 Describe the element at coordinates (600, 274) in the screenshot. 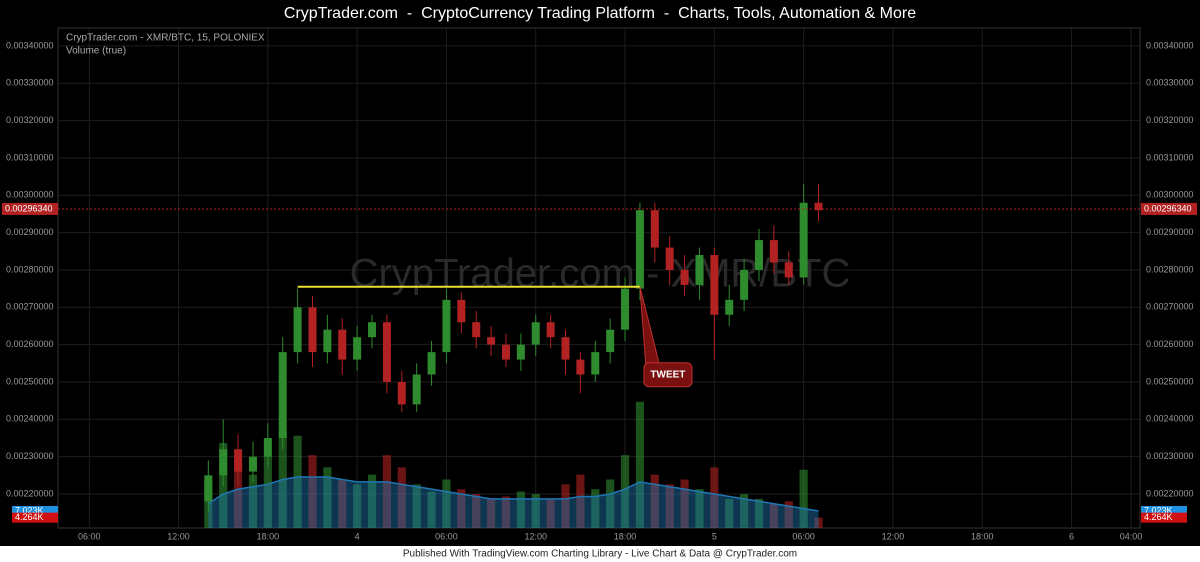

I see `watermark: CrypTrader.com - XMR/BTC` at that location.